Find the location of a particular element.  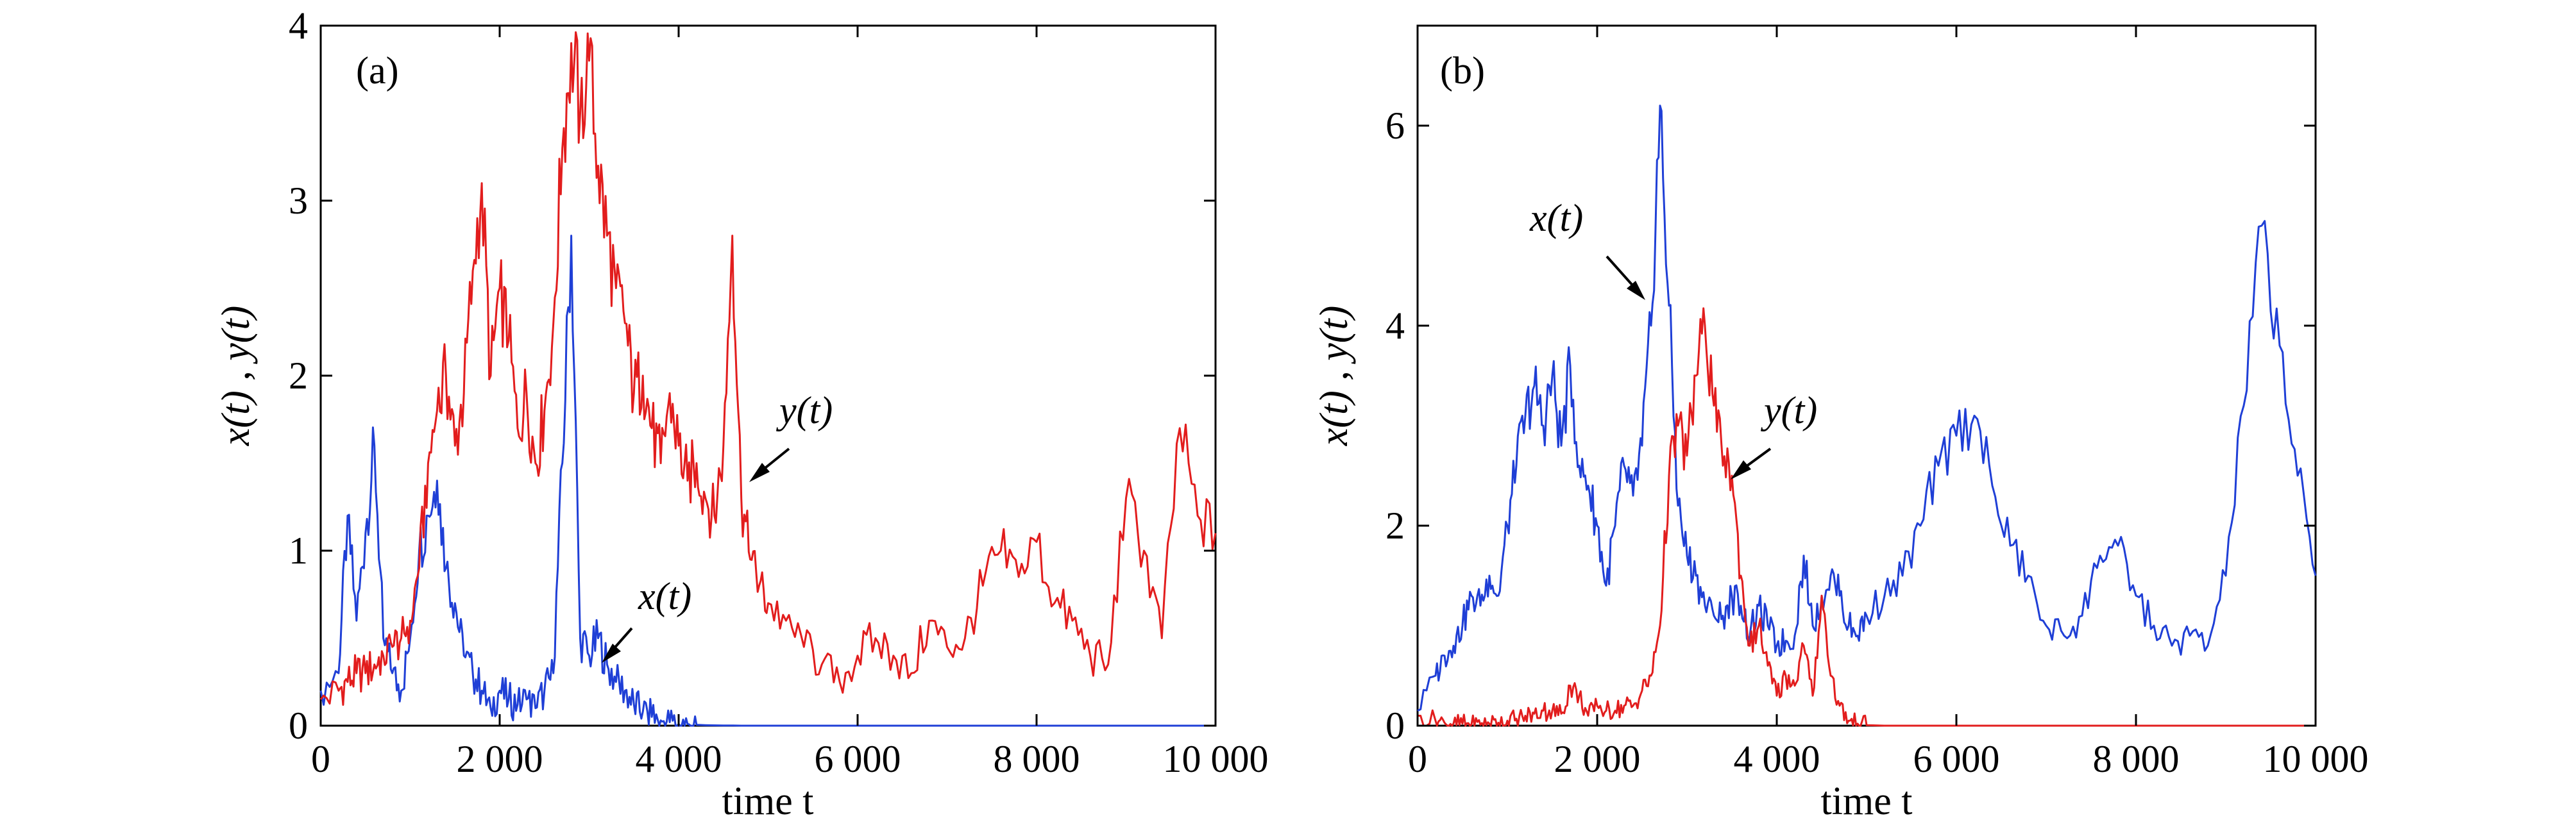

panel-b-x-axis-title: time t is located at coordinates (1867, 799).